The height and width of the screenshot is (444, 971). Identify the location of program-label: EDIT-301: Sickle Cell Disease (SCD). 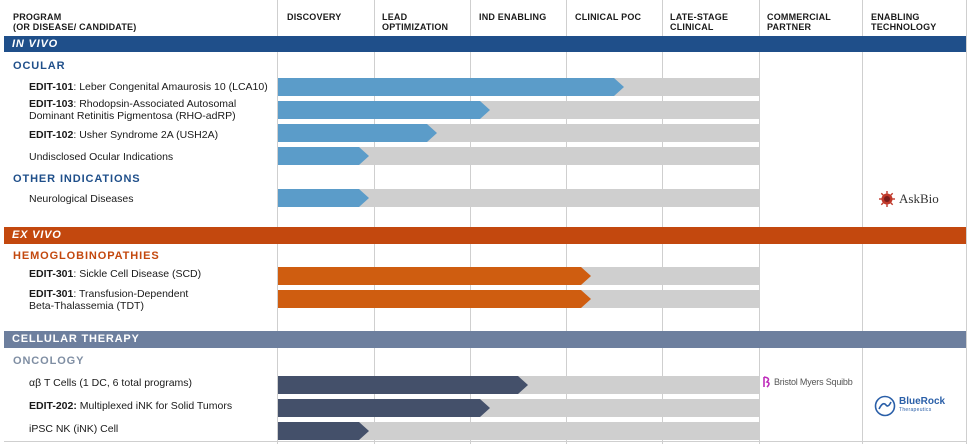
(115, 274).